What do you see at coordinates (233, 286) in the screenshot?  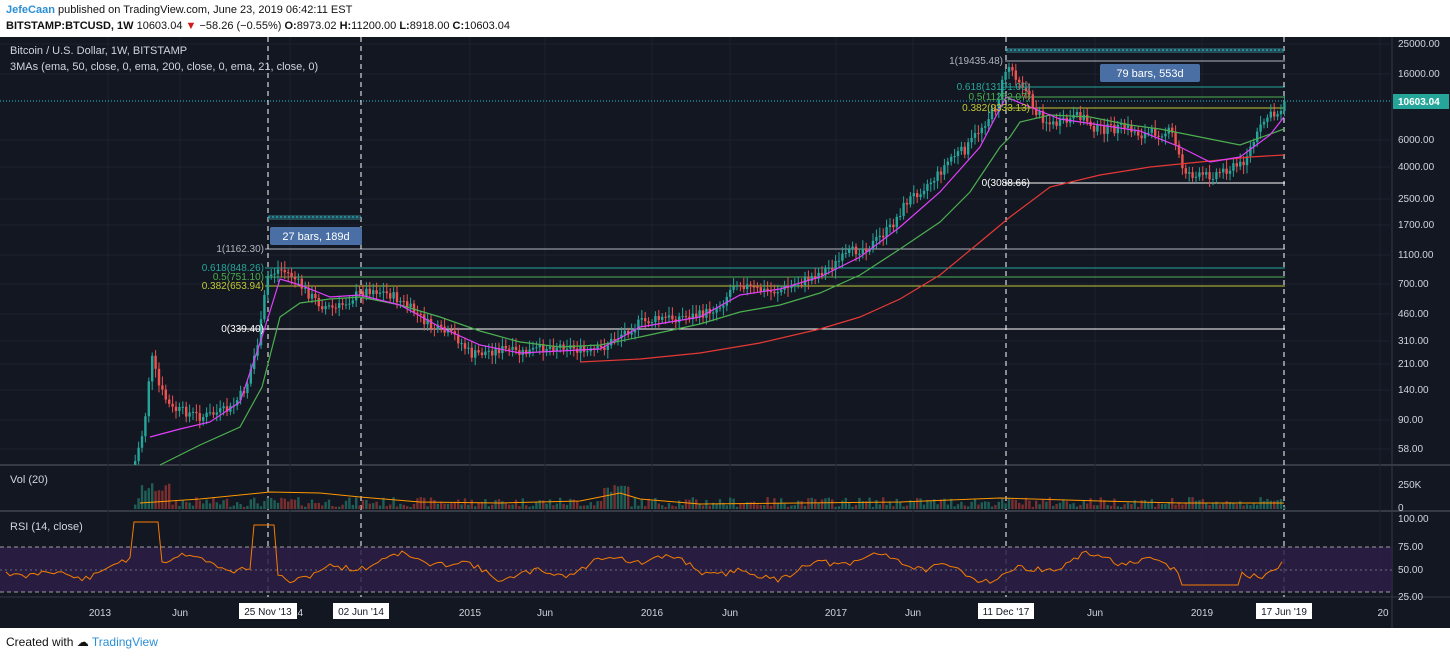 I see `fib13-label-0382: 0.382(653.94)` at bounding box center [233, 286].